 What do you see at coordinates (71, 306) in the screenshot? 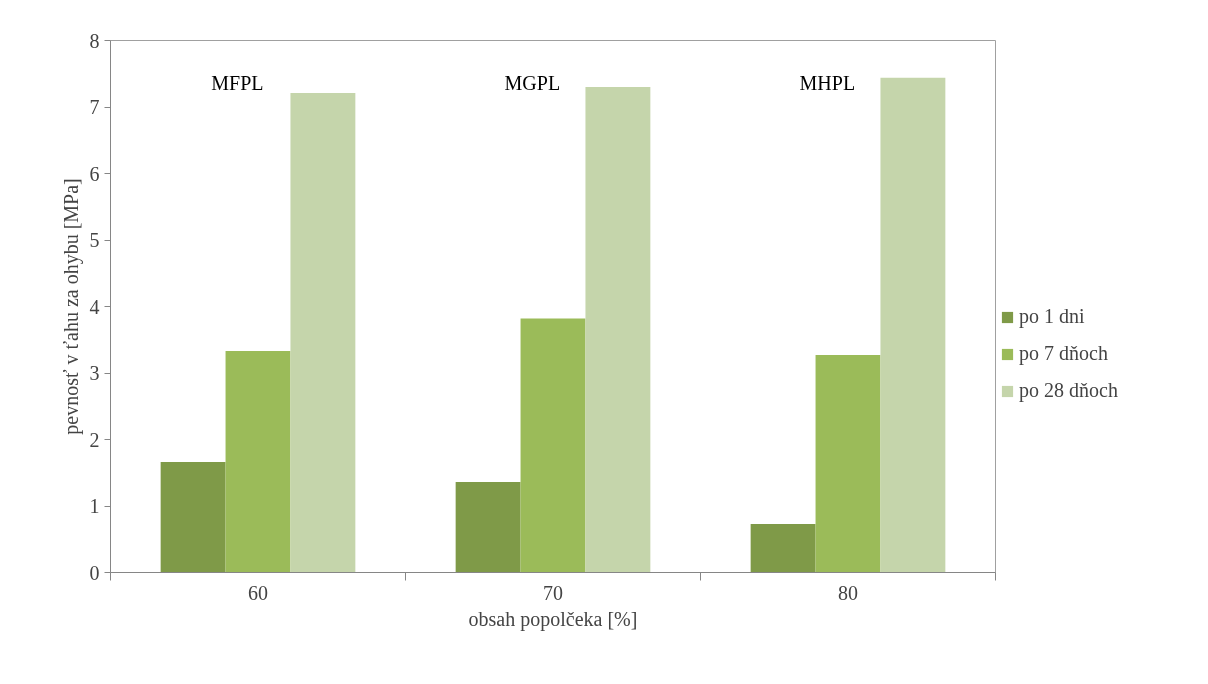
I see `y-axis-title: pevnosť v ťahu za ohybu [MPa]` at bounding box center [71, 306].